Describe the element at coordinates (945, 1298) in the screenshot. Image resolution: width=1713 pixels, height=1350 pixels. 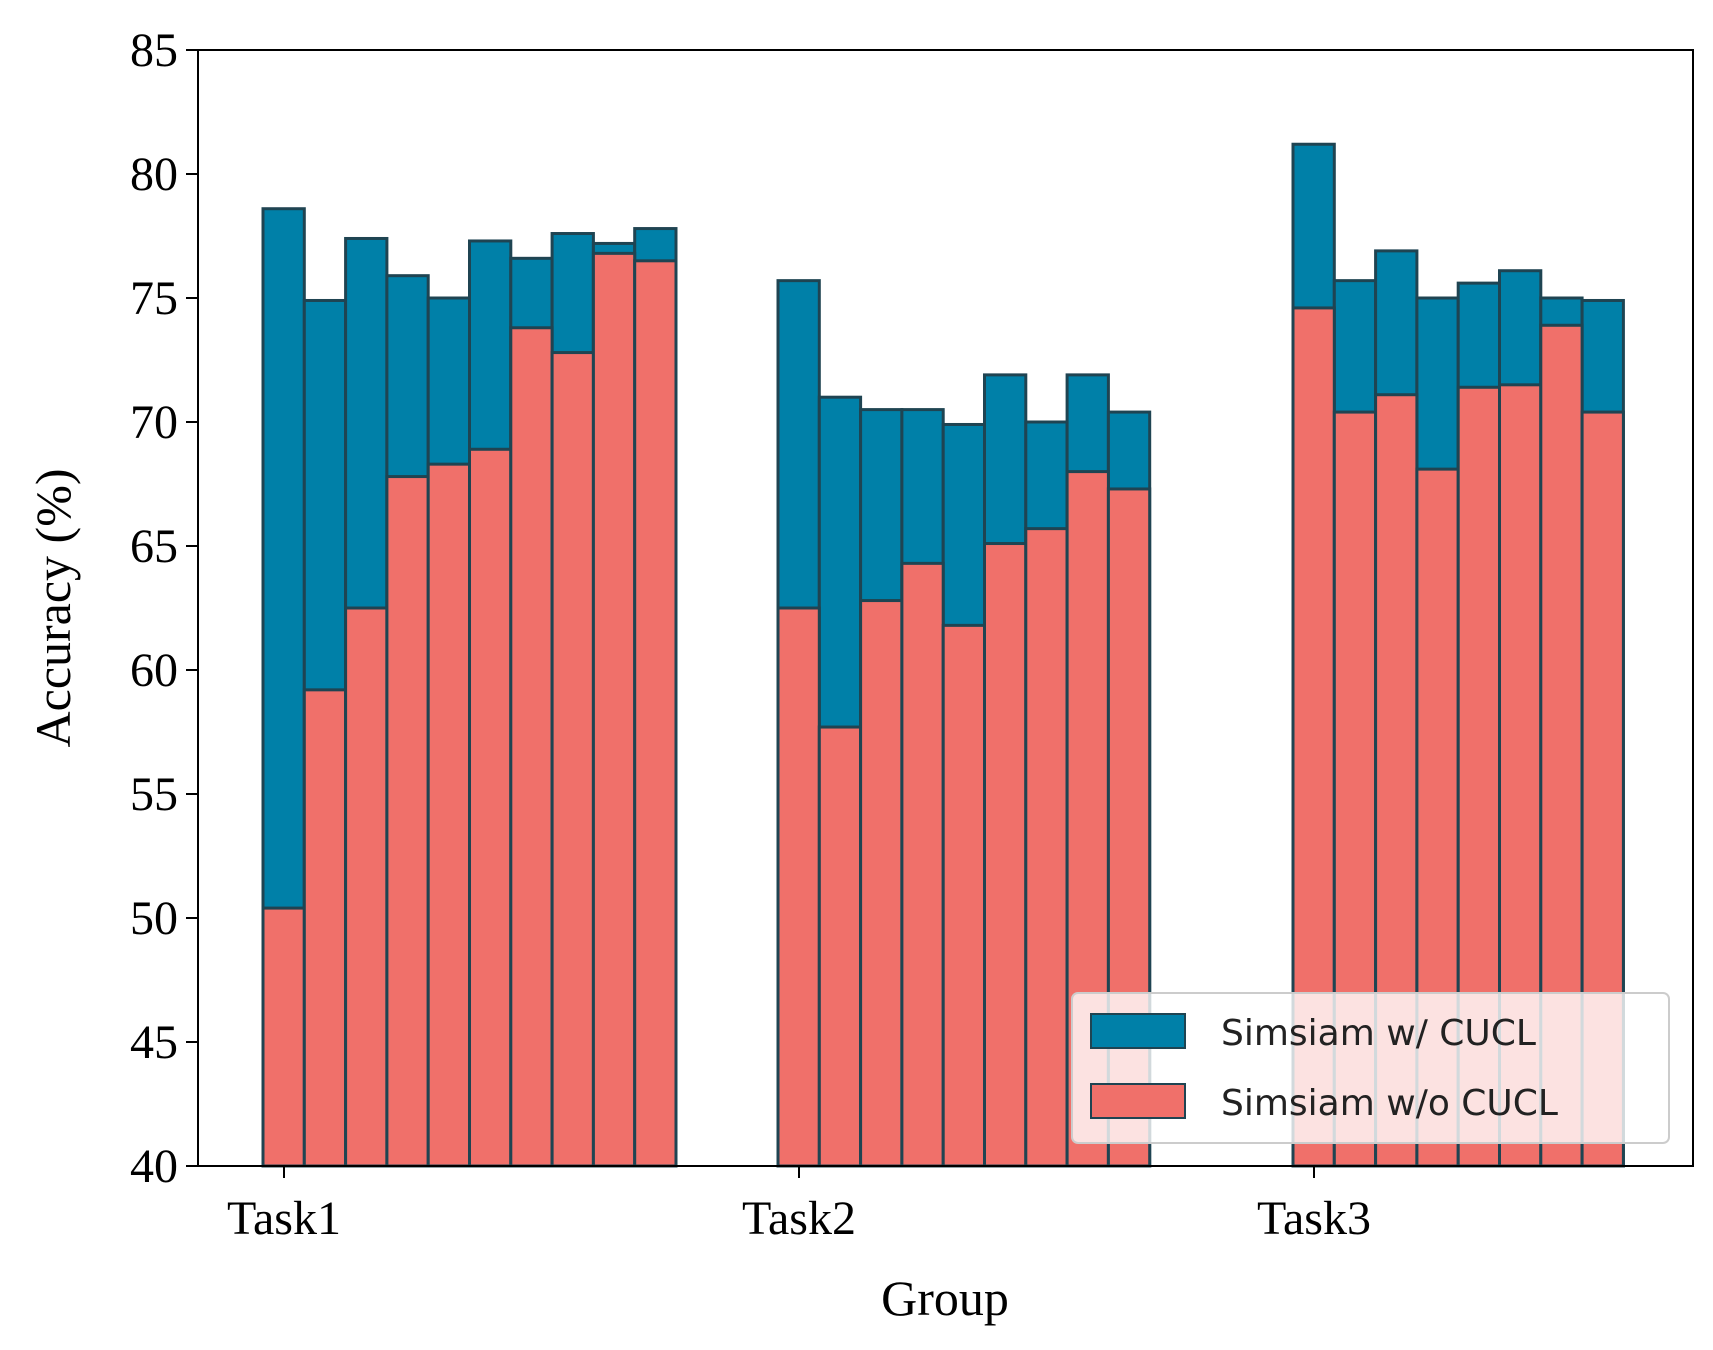
I see `x-axis-label: Group` at that location.